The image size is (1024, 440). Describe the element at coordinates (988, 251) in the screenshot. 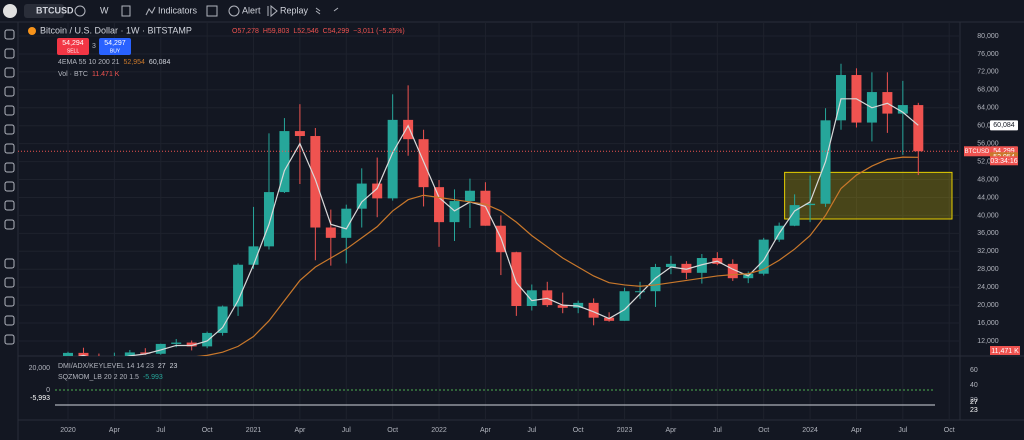

I see `y-tick-label: 32,000` at that location.